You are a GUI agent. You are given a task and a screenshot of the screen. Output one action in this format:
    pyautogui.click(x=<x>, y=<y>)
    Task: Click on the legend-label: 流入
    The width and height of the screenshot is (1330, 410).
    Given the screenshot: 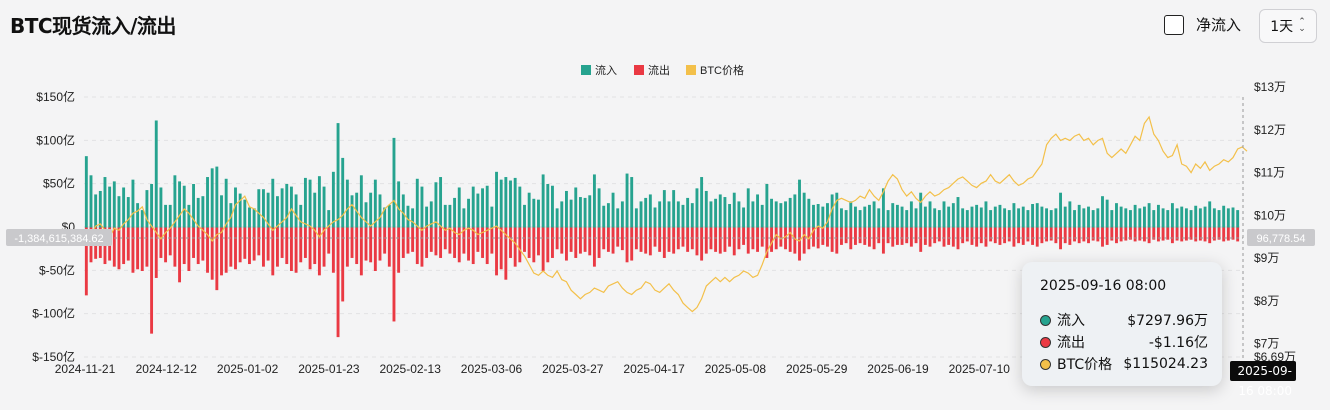 What is the action you would take?
    pyautogui.click(x=606, y=70)
    